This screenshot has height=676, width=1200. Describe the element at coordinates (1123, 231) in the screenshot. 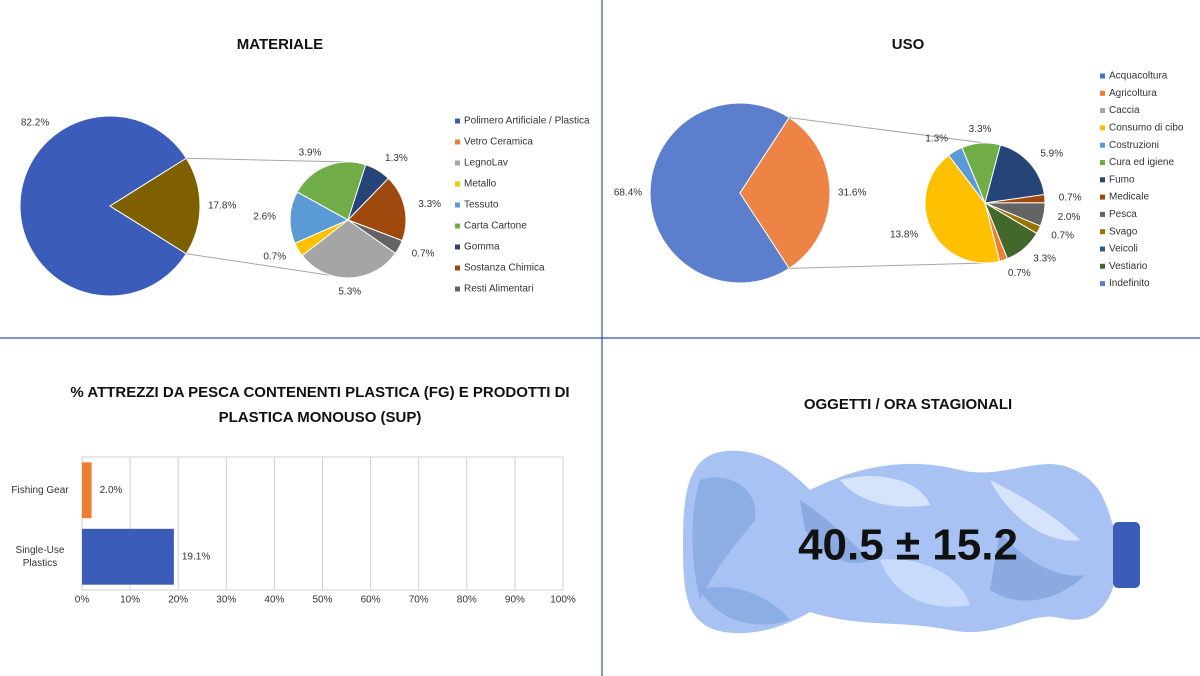

I see `legend-label: Svago` at that location.